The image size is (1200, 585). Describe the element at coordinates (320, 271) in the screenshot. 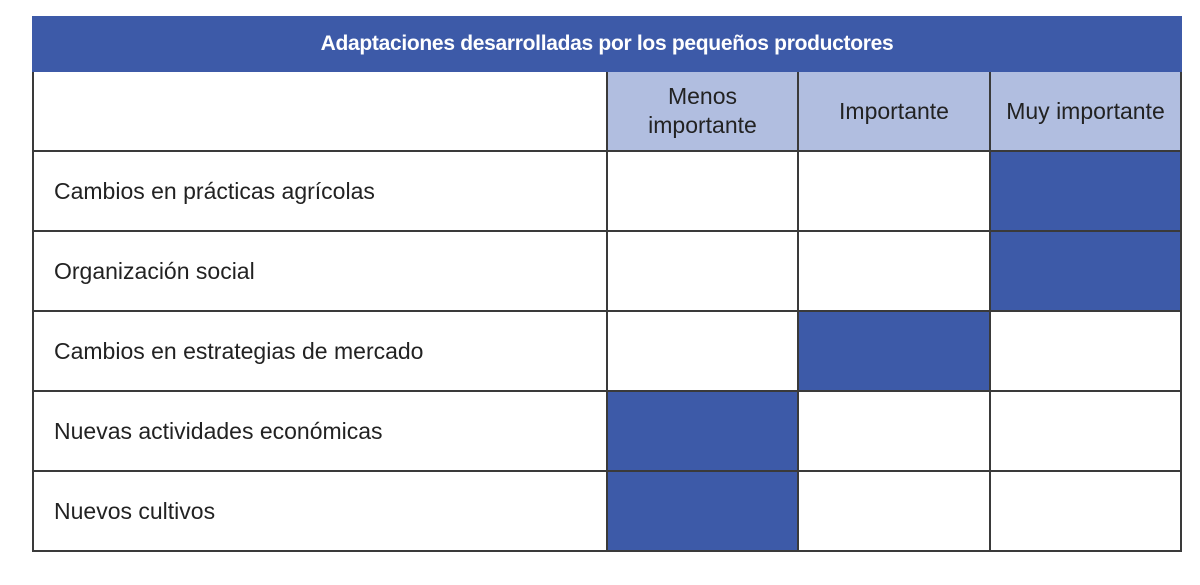

I see `row-label: Organización social` at that location.